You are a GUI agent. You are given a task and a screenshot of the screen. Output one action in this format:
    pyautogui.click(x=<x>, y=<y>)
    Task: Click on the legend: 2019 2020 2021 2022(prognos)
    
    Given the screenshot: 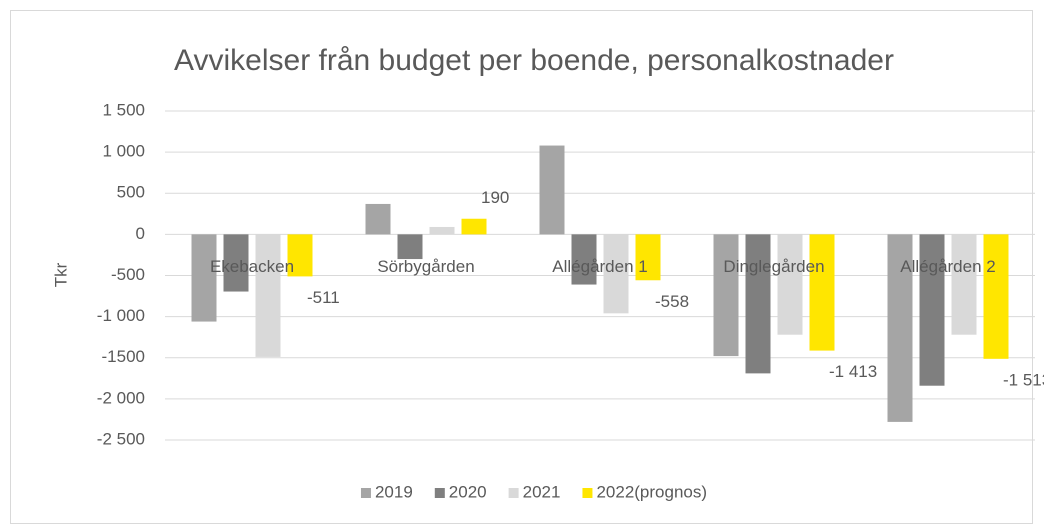 What is the action you would take?
    pyautogui.click(x=533, y=491)
    